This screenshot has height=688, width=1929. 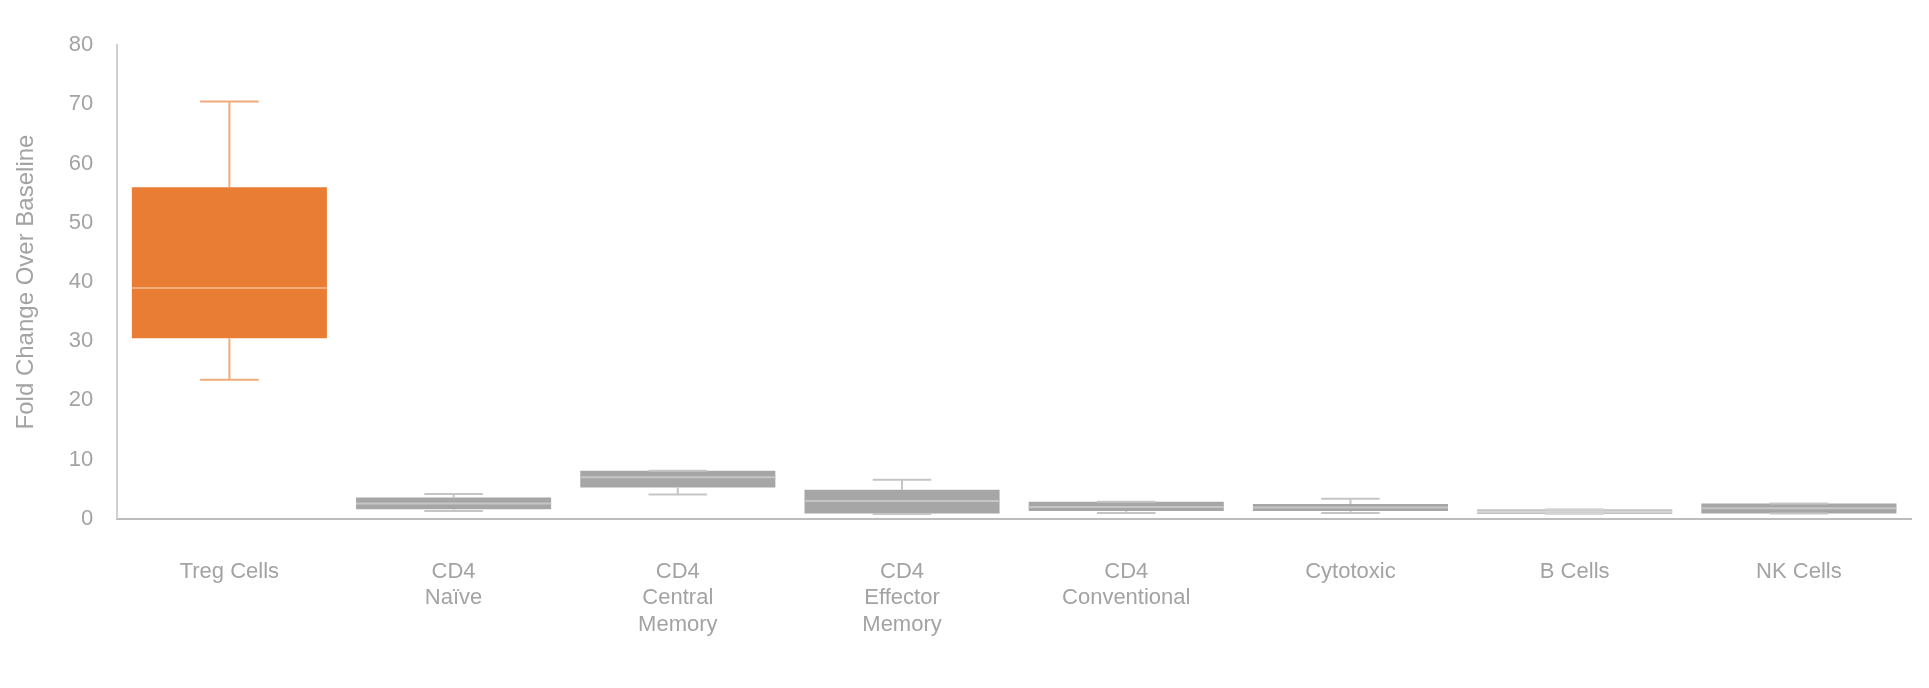 I want to click on y-tick-label: 50, so click(x=81, y=221).